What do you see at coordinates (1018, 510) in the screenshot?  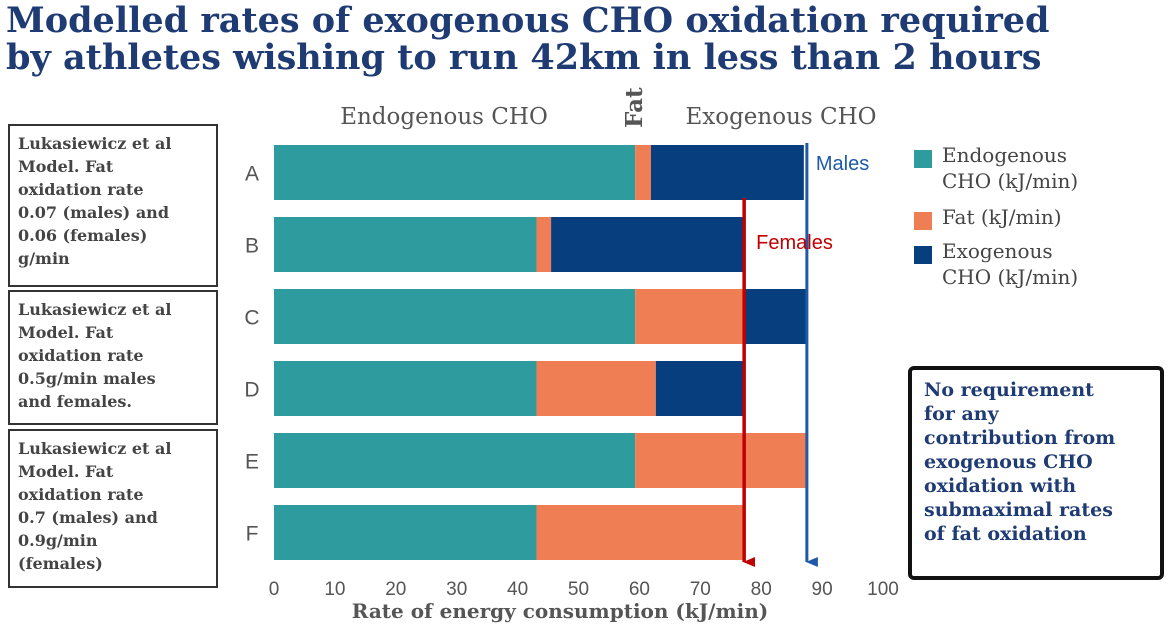 I see `callout-line: submaximal rates` at bounding box center [1018, 510].